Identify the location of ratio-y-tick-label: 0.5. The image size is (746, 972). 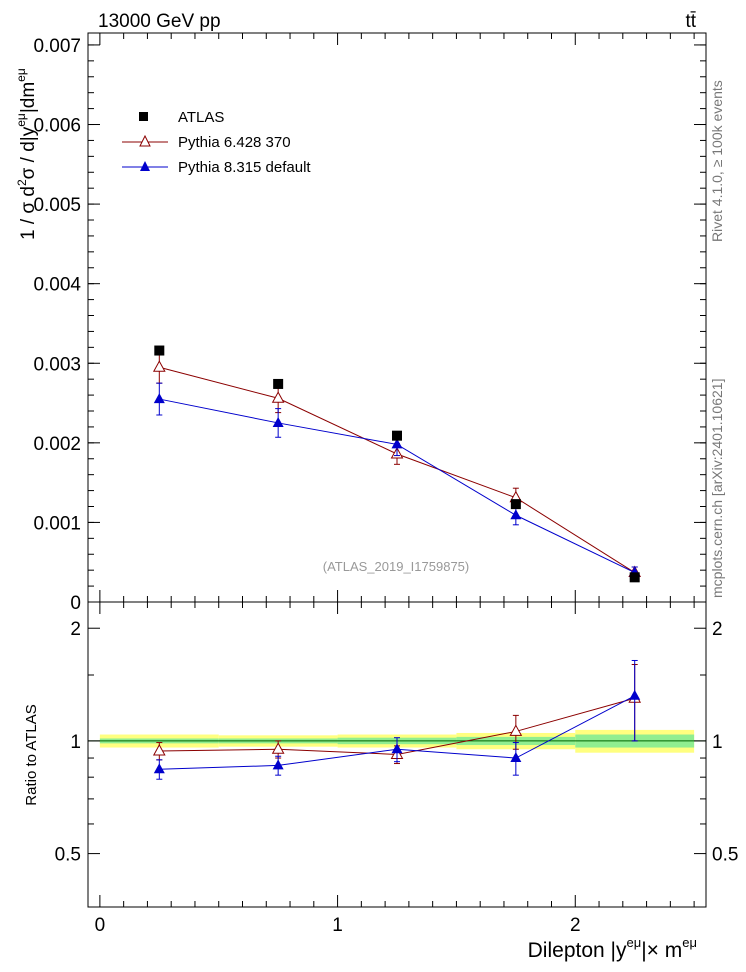
(68, 855).